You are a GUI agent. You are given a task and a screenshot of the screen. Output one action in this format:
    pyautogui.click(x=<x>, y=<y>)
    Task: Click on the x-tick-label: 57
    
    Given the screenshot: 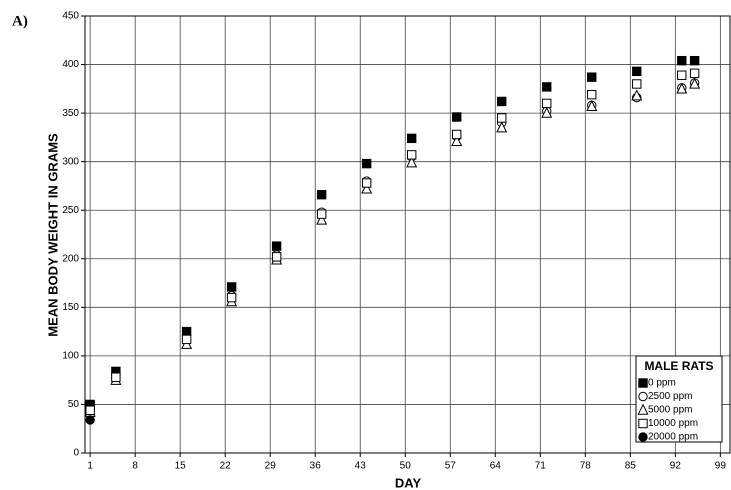 What is the action you would take?
    pyautogui.click(x=451, y=466)
    